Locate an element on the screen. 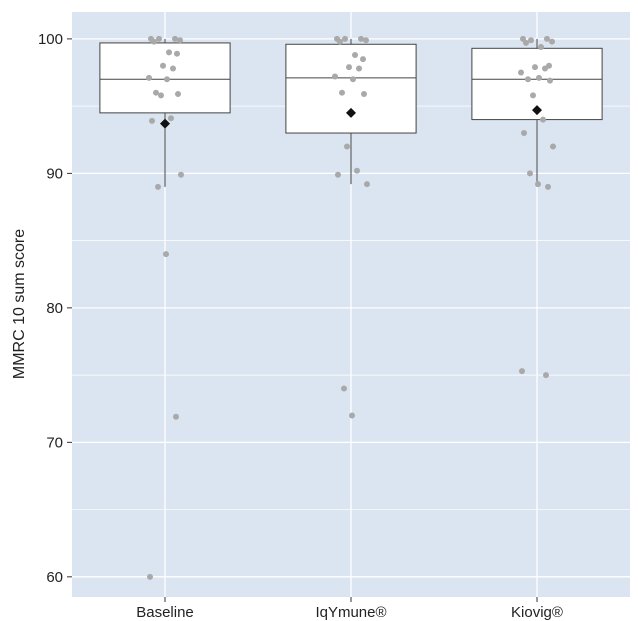 The height and width of the screenshot is (621, 638). y-axis-ticks: 60 70 80 90 100 is located at coordinates (55, 308).